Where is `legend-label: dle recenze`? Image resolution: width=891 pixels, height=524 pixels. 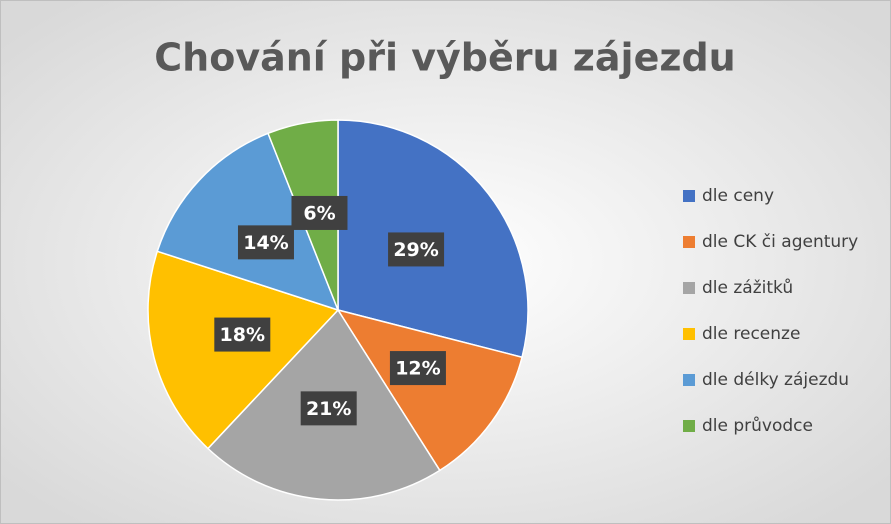
legend-label: dle recenze is located at coordinates (751, 334).